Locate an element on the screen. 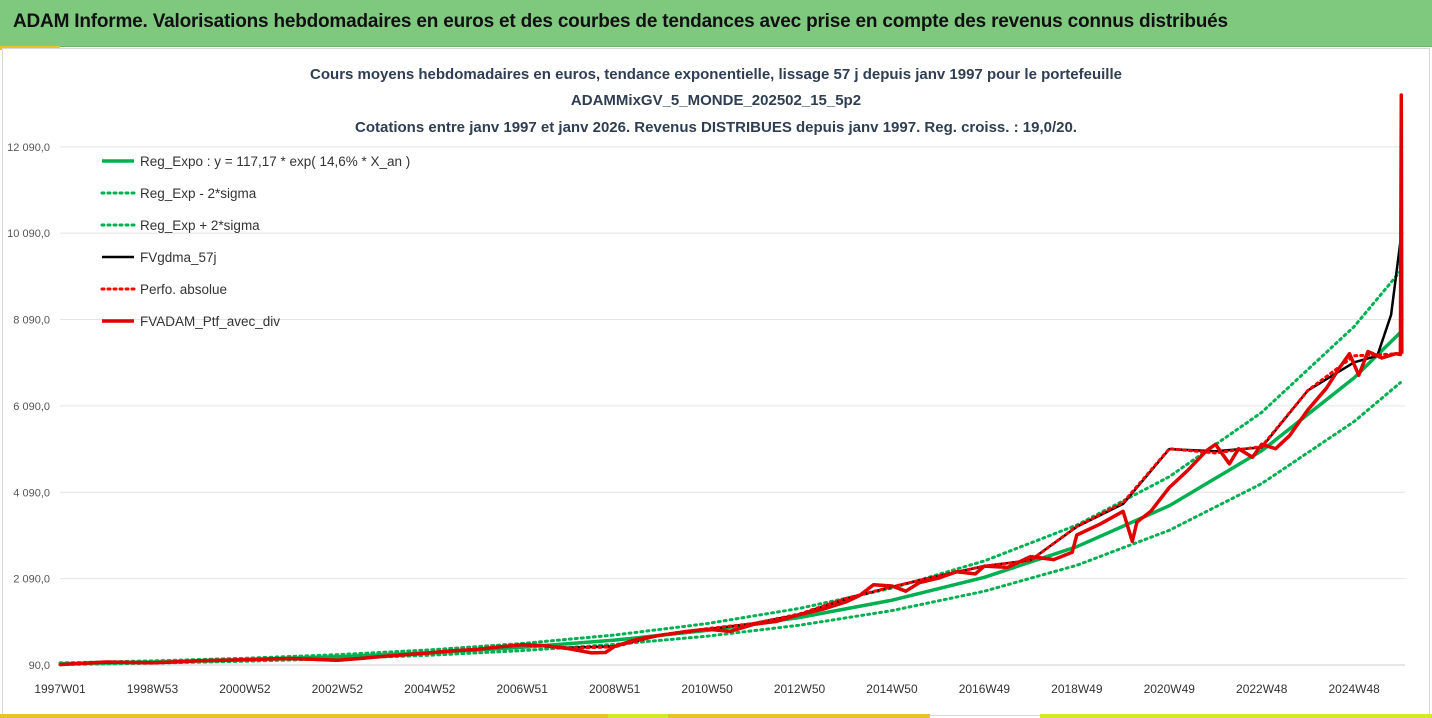 The height and width of the screenshot is (718, 1432). x-tick-label: 2020W49 is located at coordinates (1170, 689).